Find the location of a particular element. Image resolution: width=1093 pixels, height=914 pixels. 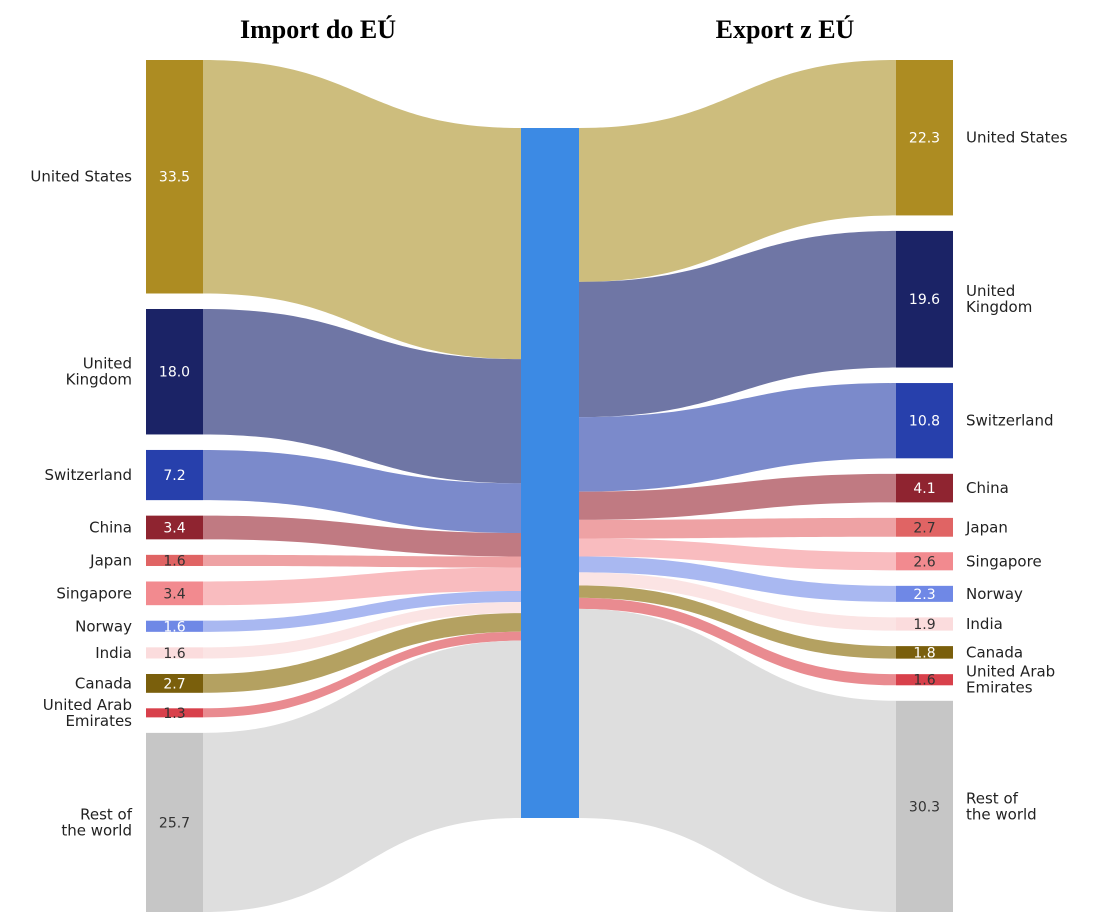

export-node-jp is located at coordinates (924, 527).